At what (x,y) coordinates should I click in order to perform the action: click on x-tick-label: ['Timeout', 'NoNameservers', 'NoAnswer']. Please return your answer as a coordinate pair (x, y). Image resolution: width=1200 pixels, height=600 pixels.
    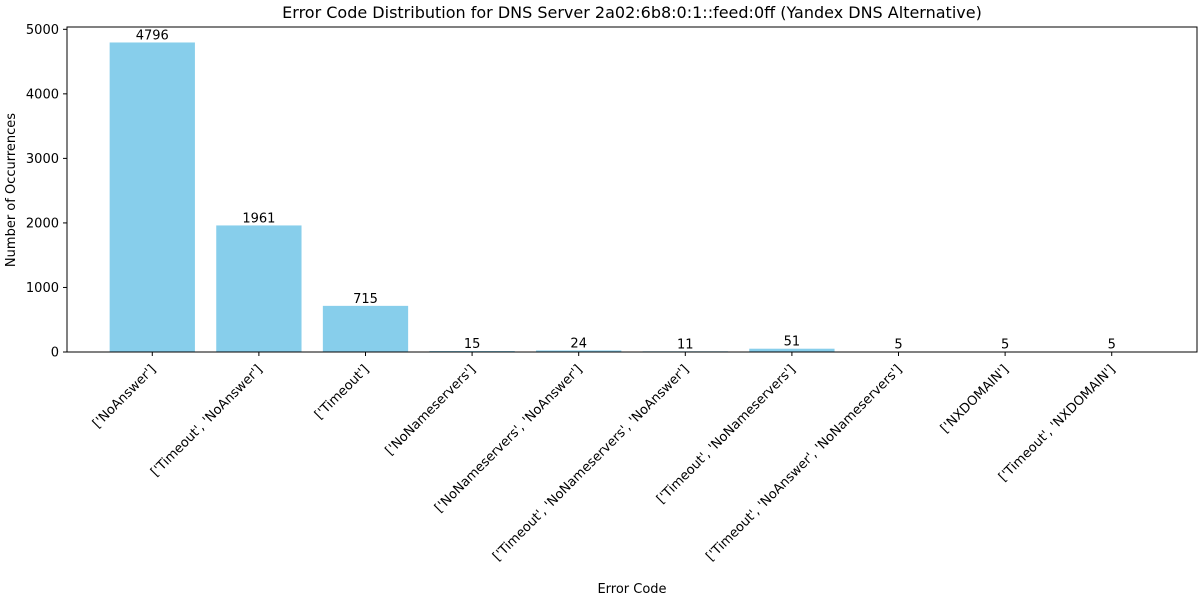
    Looking at the image, I should click on (591, 463).